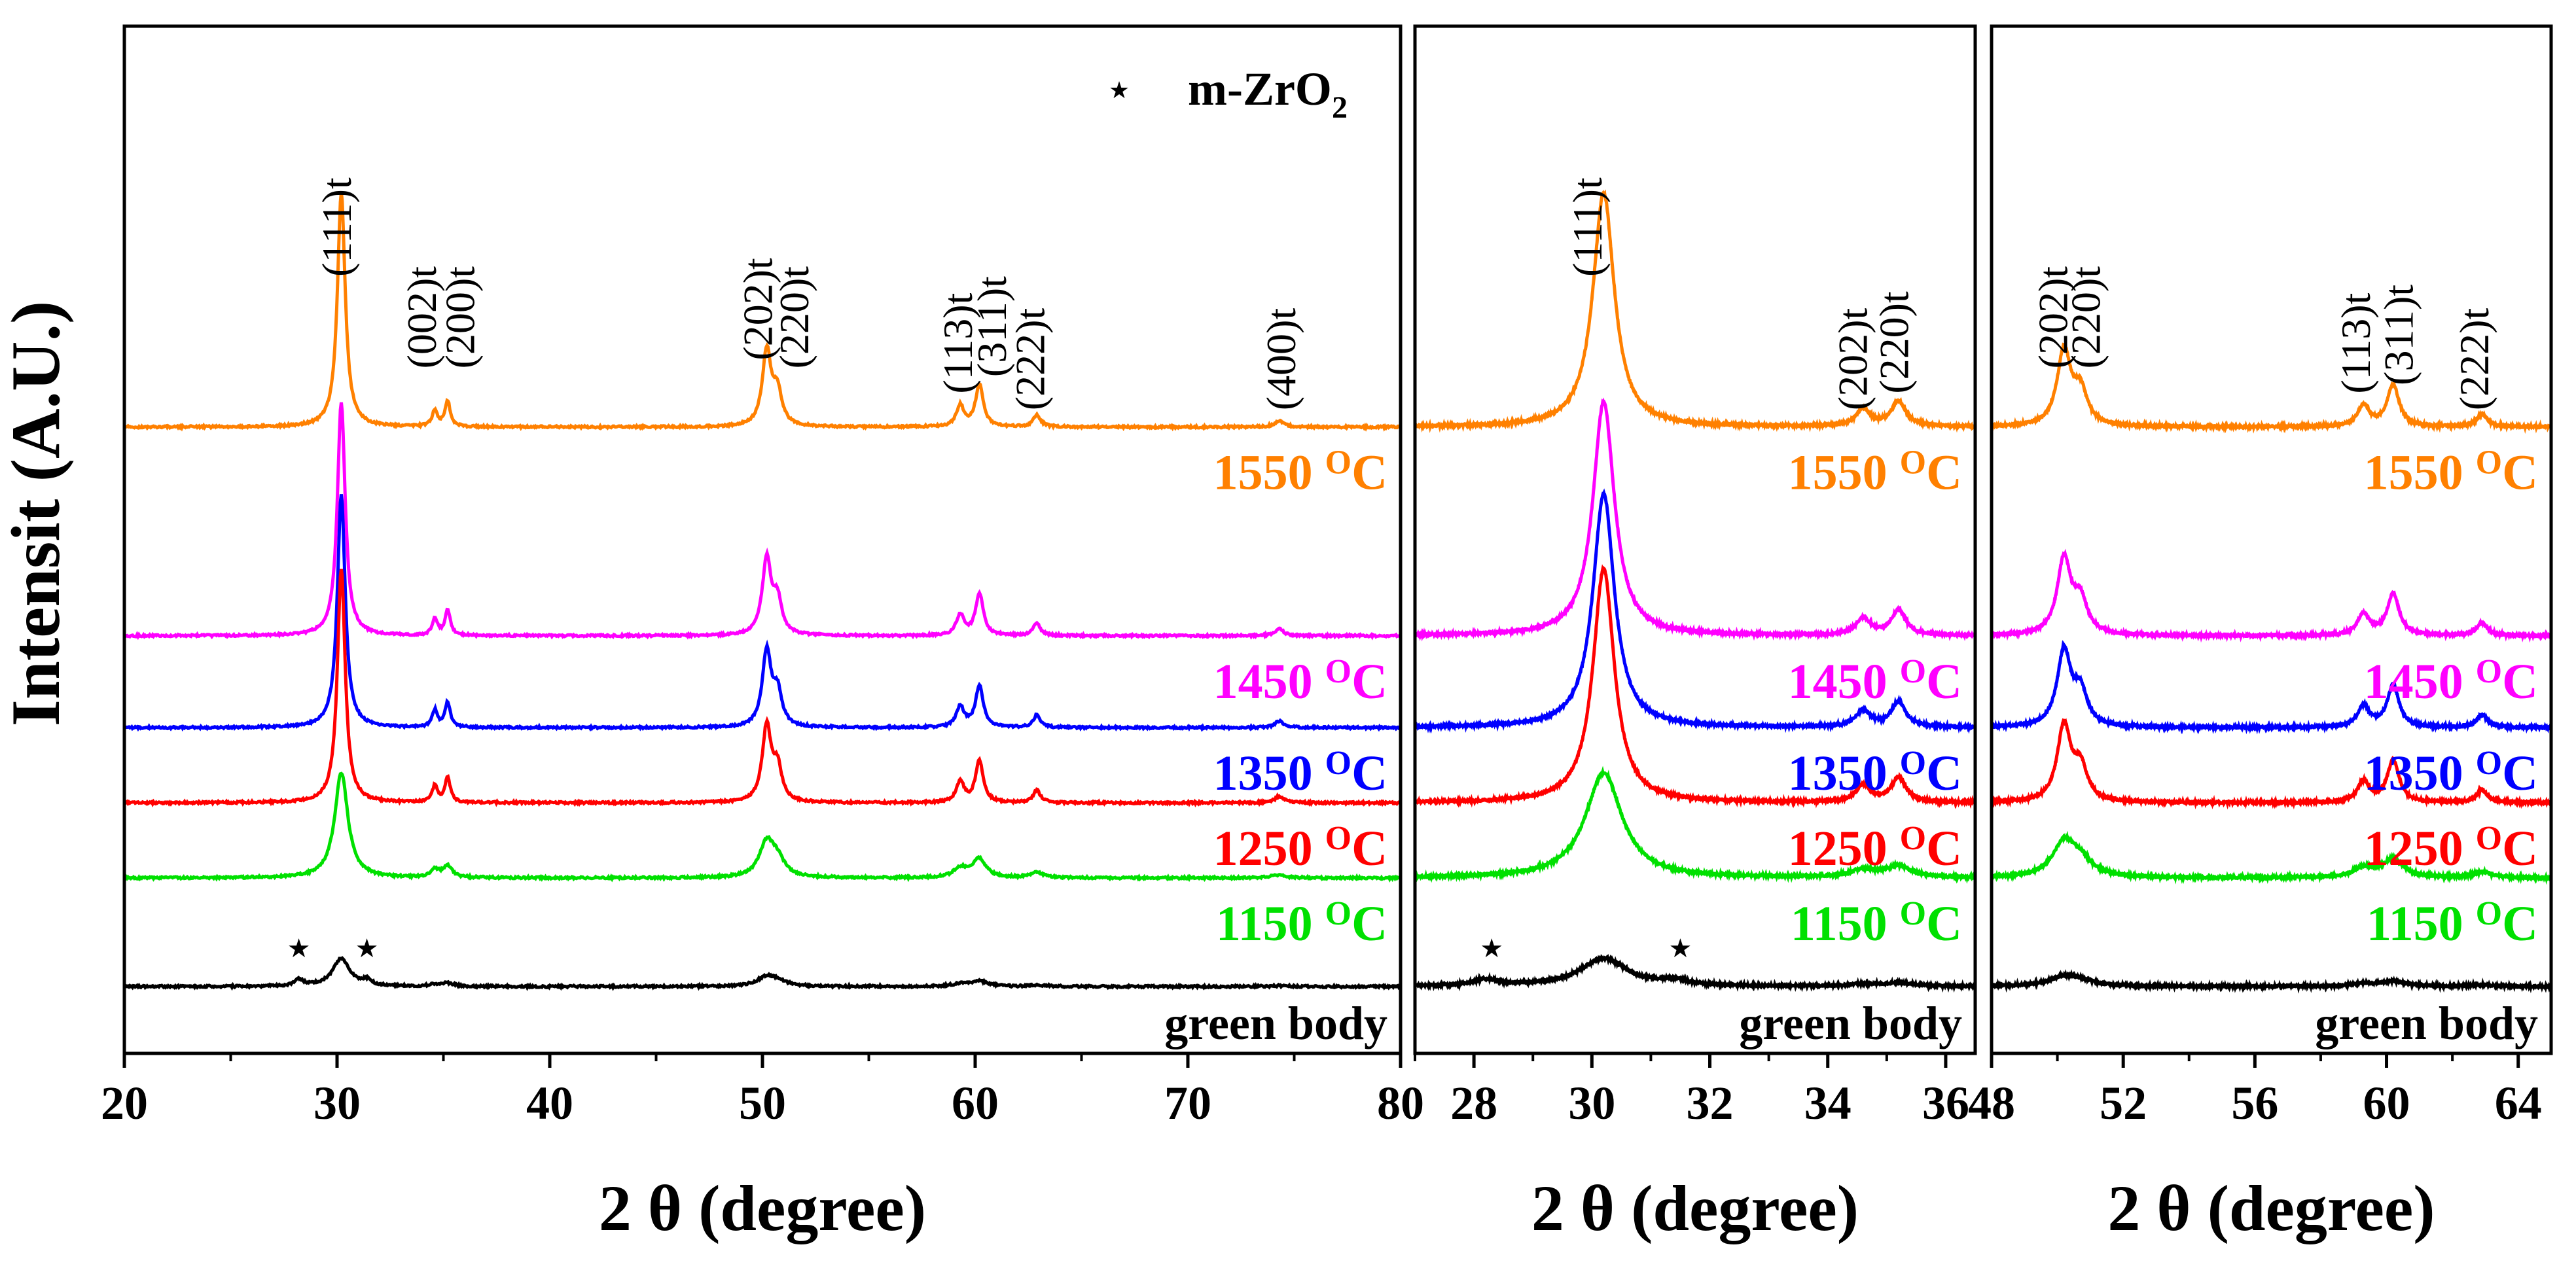 The height and width of the screenshot is (1268, 2576). Describe the element at coordinates (2123, 1103) in the screenshot. I see `x-tick-label: 52` at that location.